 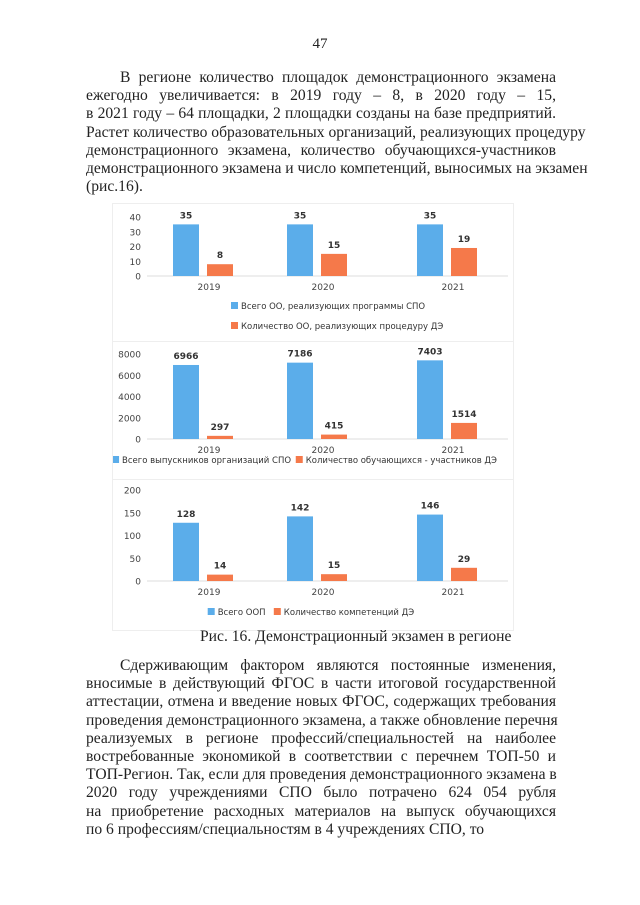 What do you see at coordinates (220, 428) in the screenshot?
I see `data-label: 297` at bounding box center [220, 428].